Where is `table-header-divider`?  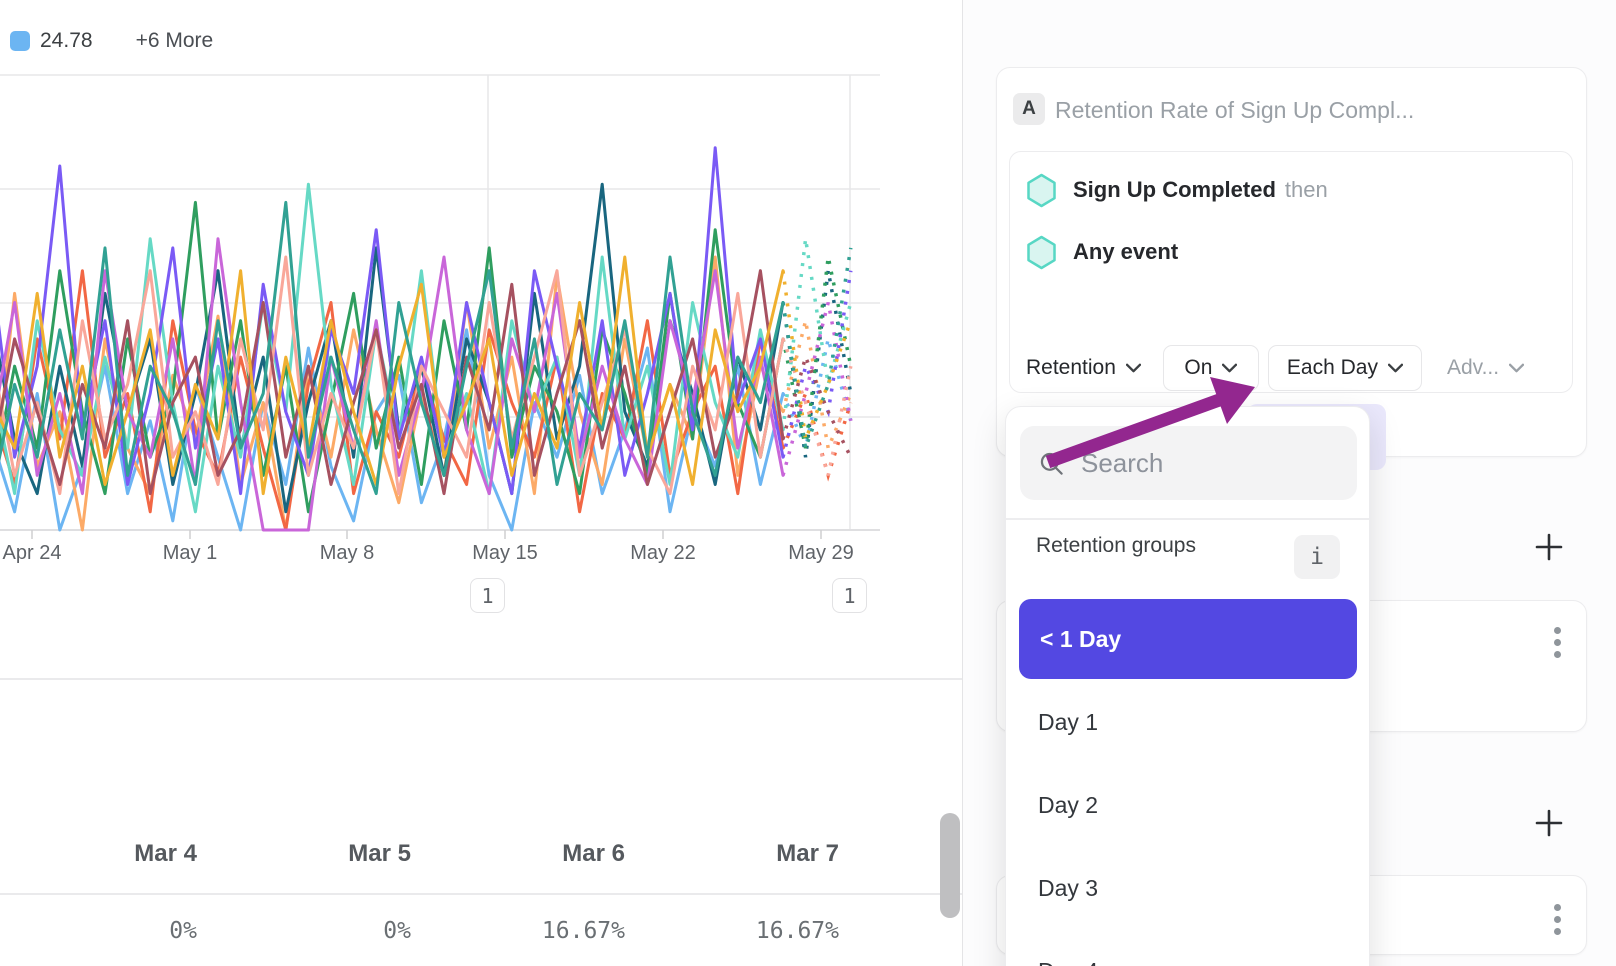
table-header-divider is located at coordinates (481, 894).